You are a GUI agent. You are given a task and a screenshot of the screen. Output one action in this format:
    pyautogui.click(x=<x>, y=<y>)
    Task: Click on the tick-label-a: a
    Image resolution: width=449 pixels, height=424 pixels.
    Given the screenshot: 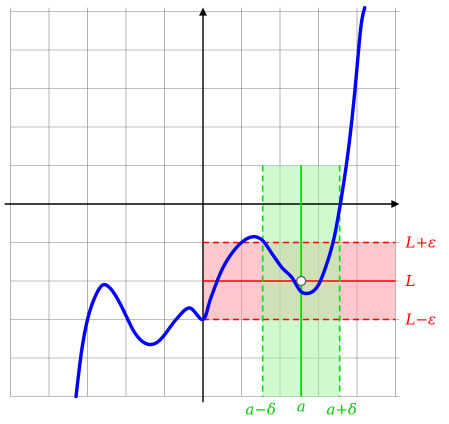 What is the action you would take?
    pyautogui.click(x=301, y=407)
    